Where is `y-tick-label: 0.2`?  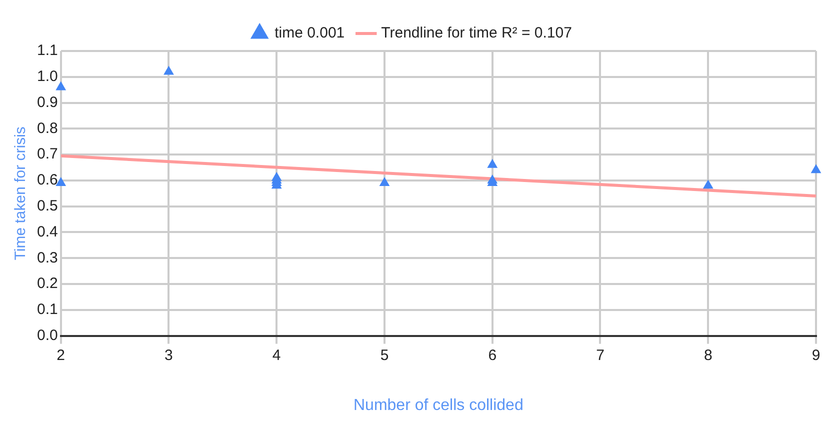 y-tick-label: 0.2 is located at coordinates (47, 283).